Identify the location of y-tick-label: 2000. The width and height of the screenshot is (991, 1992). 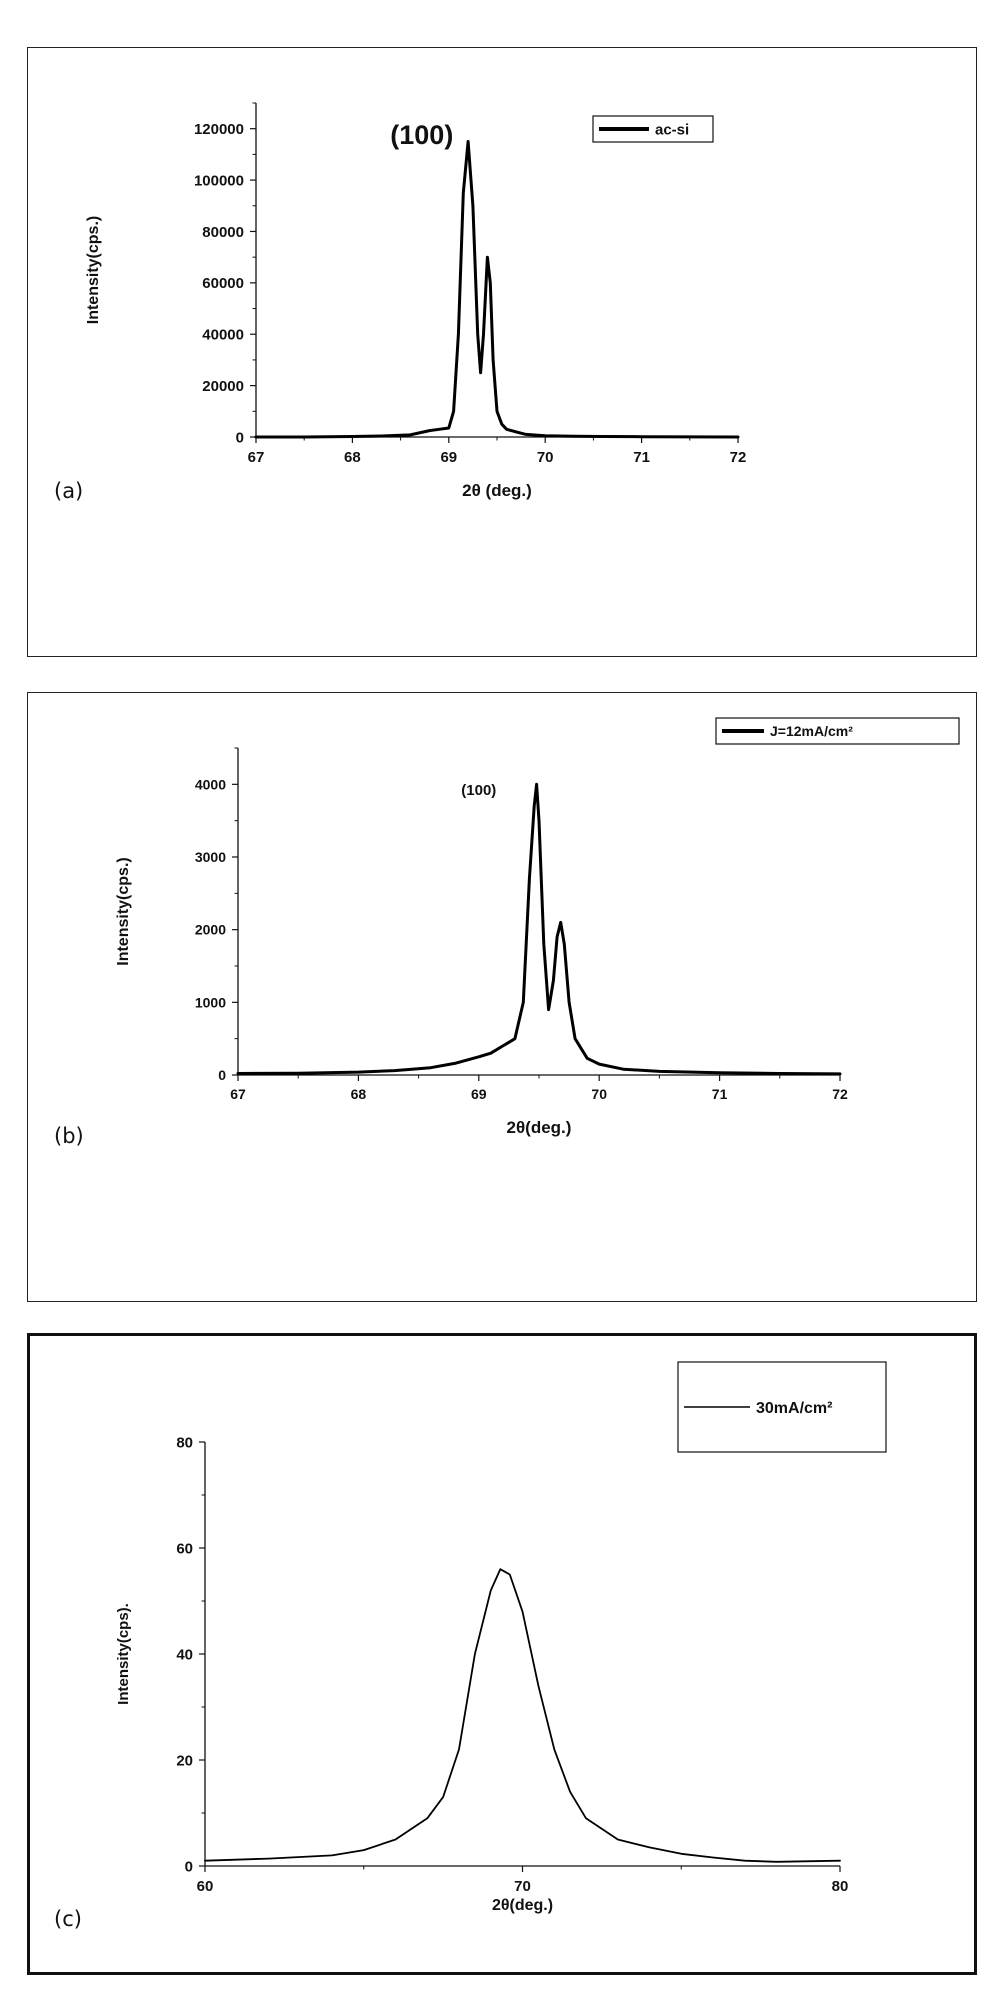
(210, 930).